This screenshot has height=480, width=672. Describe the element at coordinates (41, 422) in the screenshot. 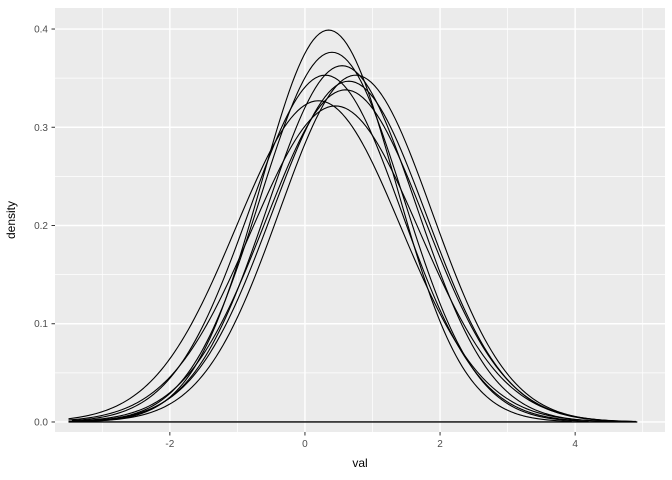

I see `y-tick-label: 0.0` at that location.